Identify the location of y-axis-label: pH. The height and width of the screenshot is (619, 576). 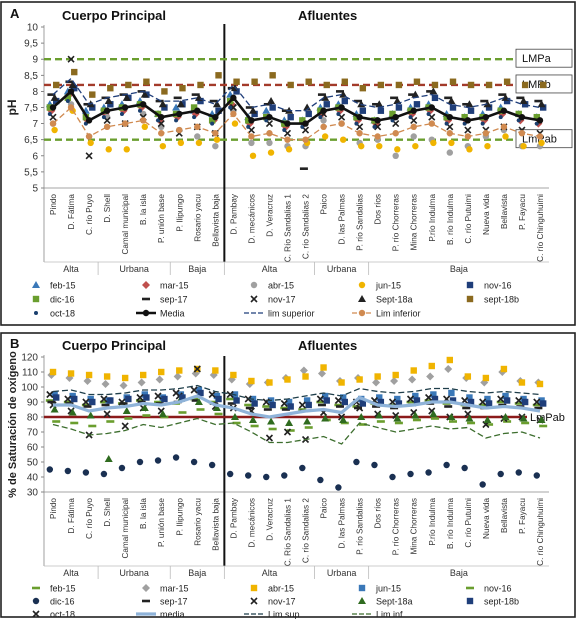
(12, 108).